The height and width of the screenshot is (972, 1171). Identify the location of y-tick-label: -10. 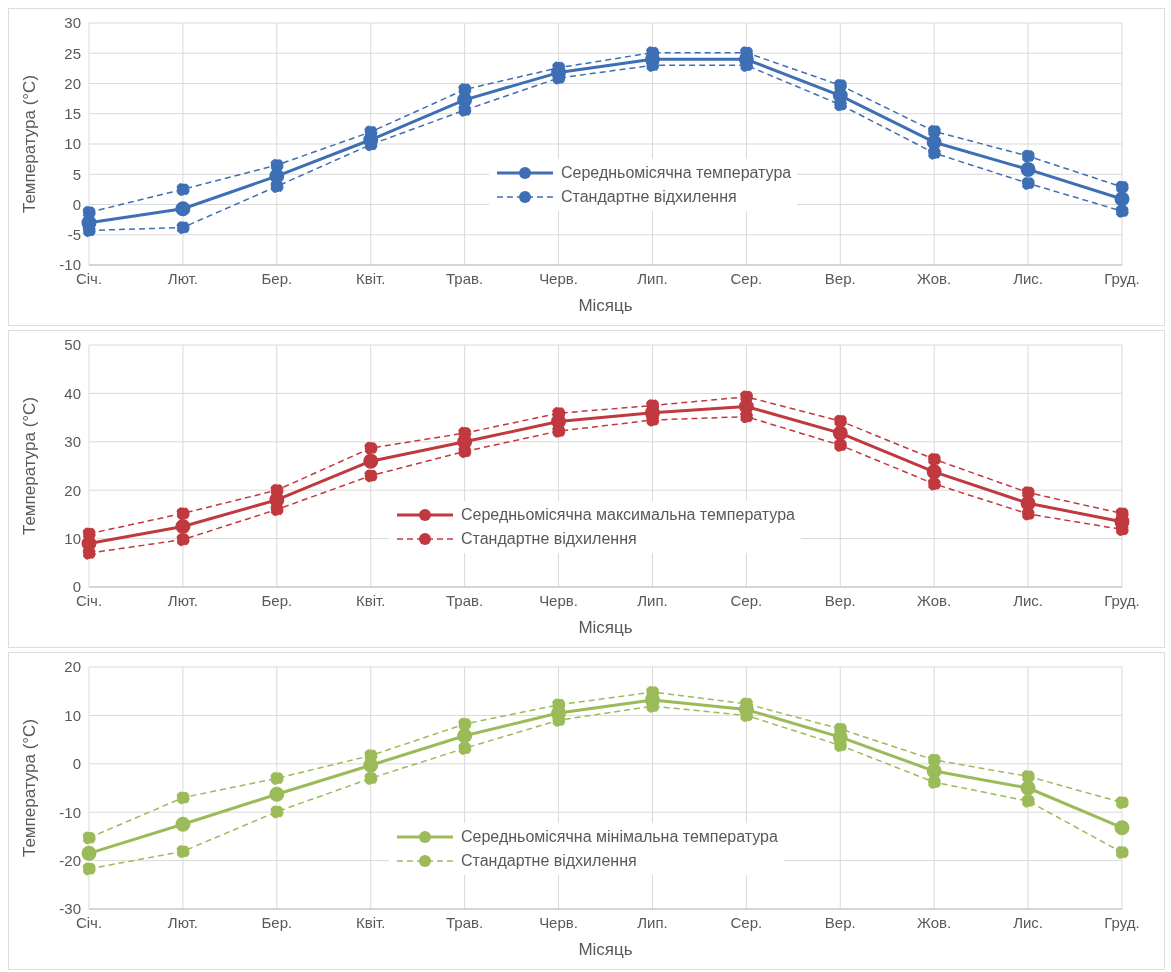
(70, 812).